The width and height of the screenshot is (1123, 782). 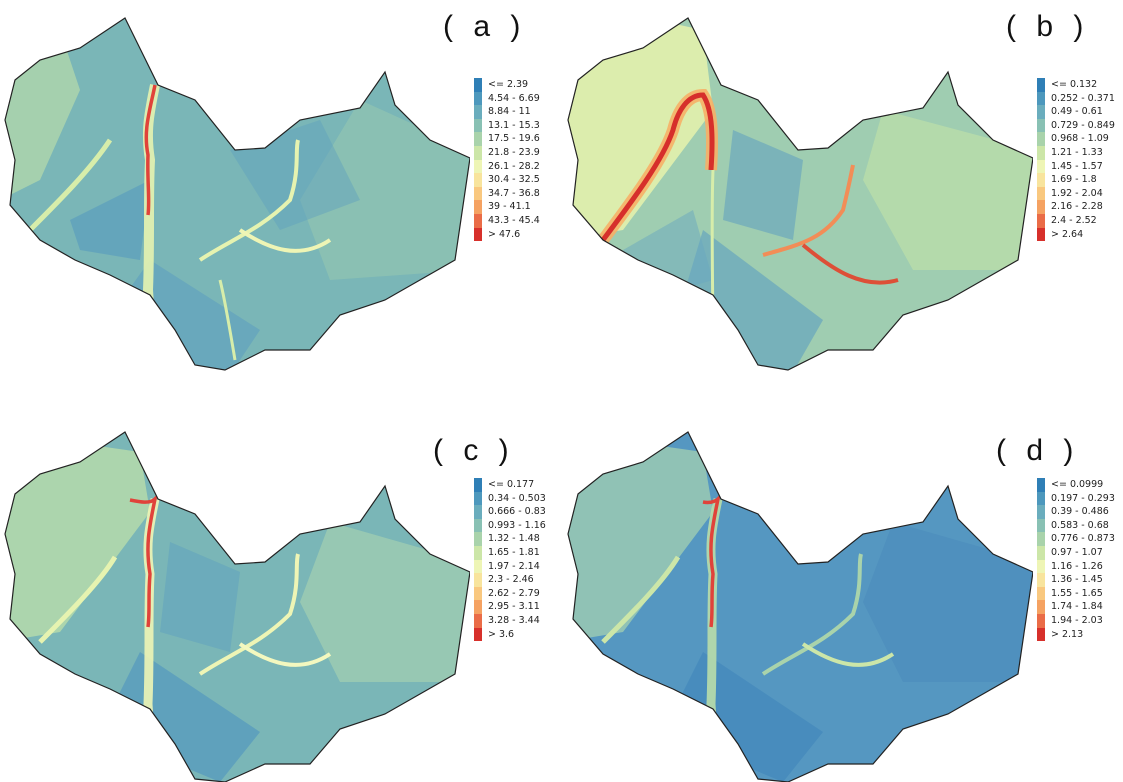 I want to click on legend-row: 2.4 - 2.52, so click(x=1080, y=220).